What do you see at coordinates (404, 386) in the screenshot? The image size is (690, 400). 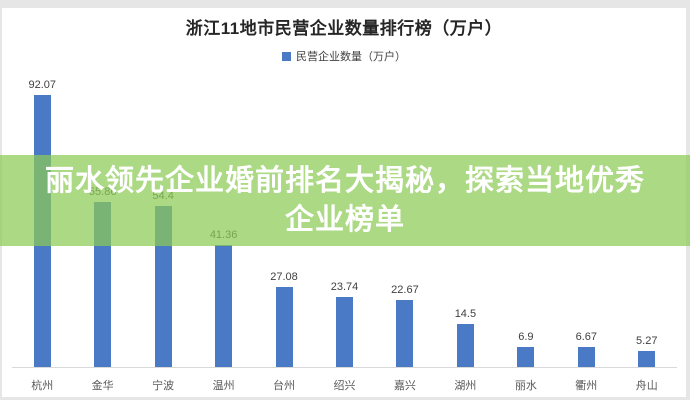 I see `x-axis-label: 嘉兴` at bounding box center [404, 386].